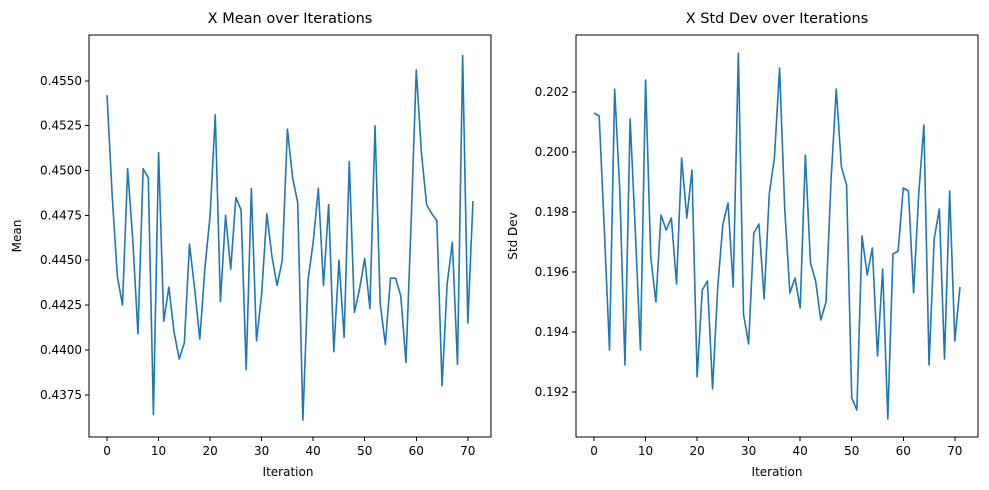 The image size is (989, 490). I want to click on mean-x-tick-label: 60, so click(416, 451).